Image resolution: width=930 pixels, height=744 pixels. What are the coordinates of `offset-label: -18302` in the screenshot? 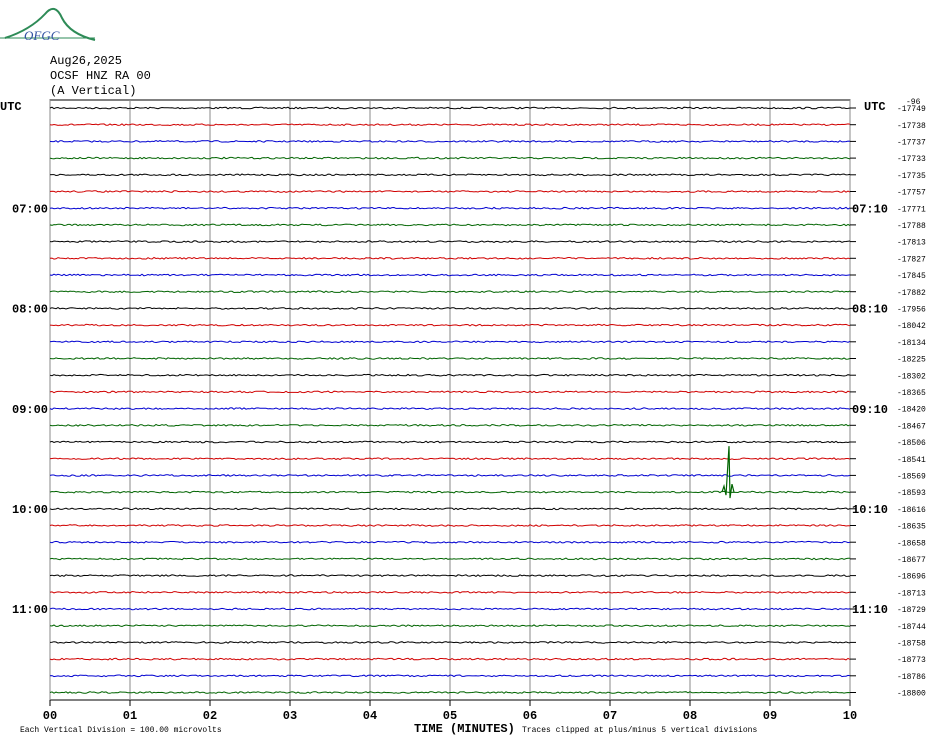 It's located at (911, 376).